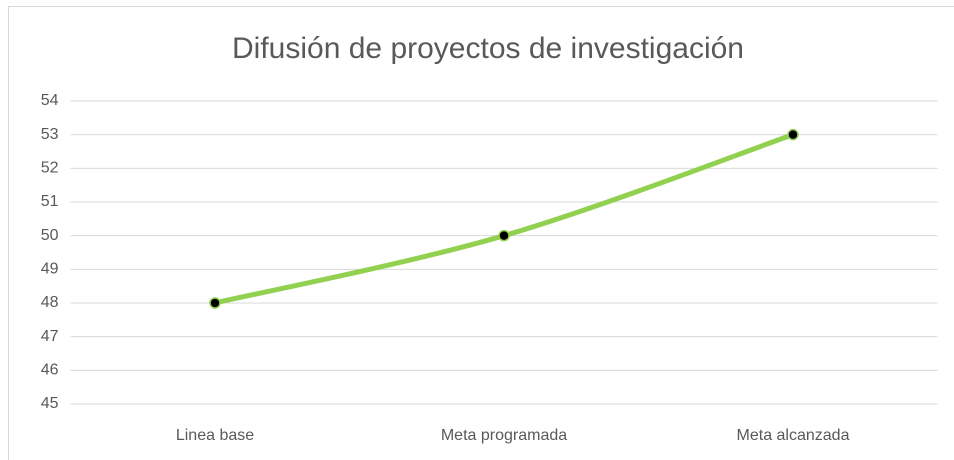 This screenshot has width=954, height=460. I want to click on x-tick-label: Linea base, so click(215, 435).